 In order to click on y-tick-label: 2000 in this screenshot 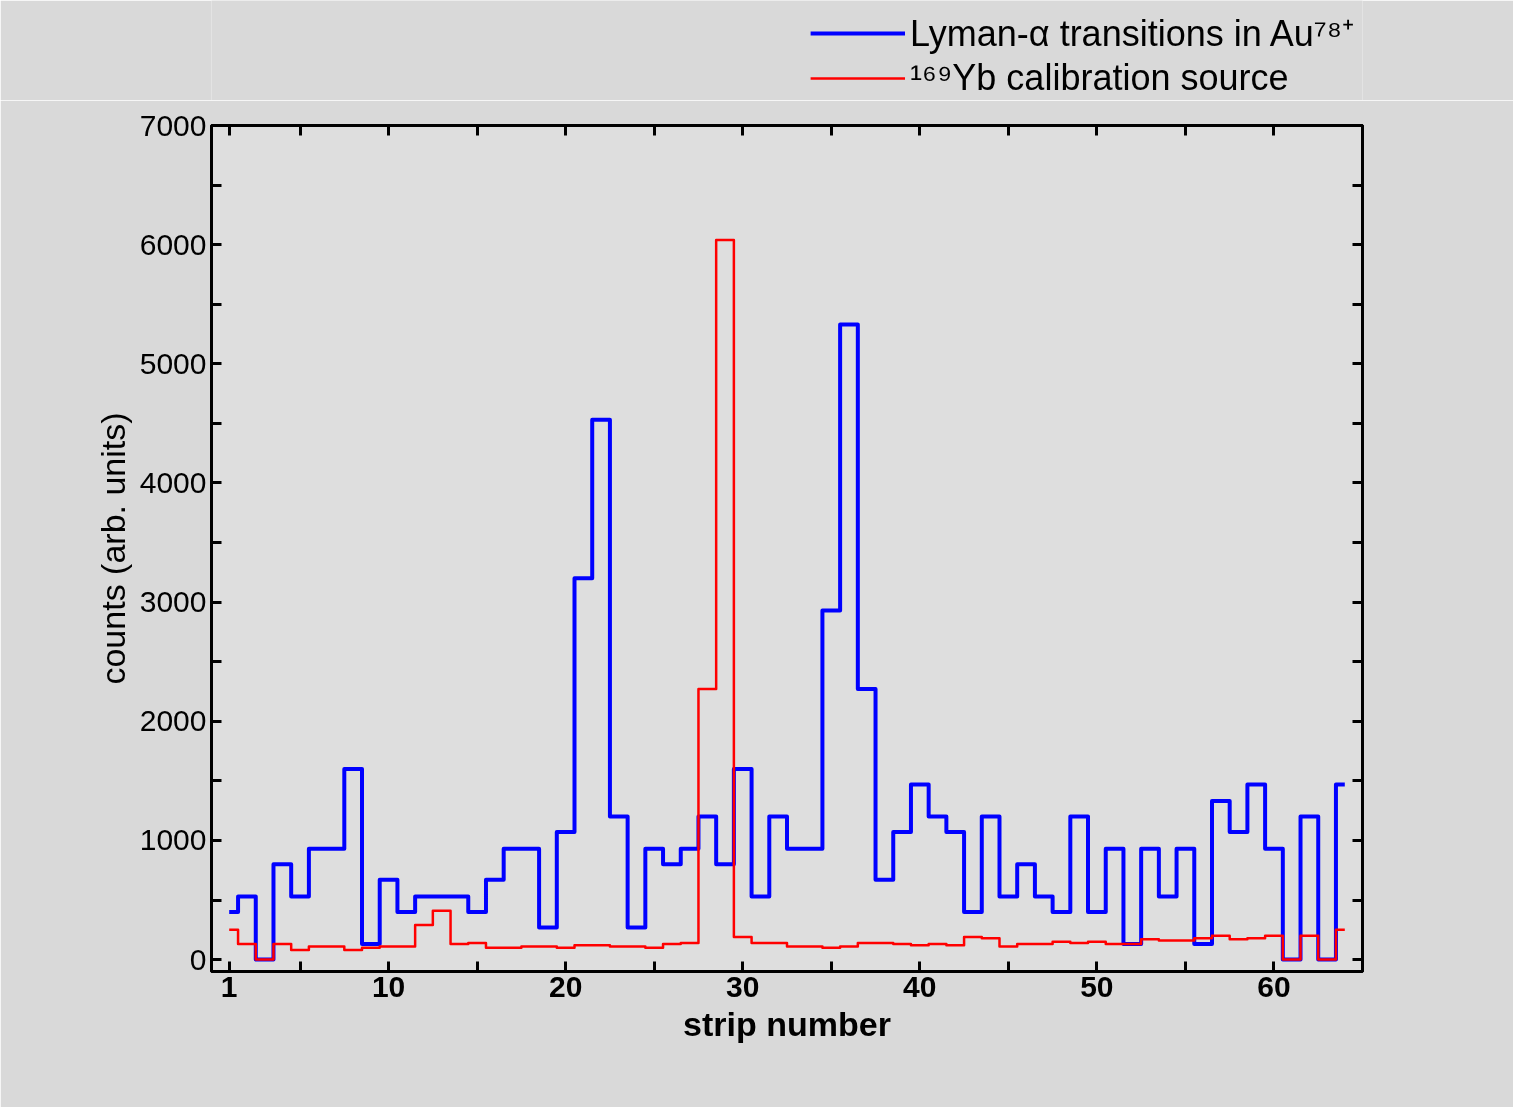, I will do `click(173, 721)`.